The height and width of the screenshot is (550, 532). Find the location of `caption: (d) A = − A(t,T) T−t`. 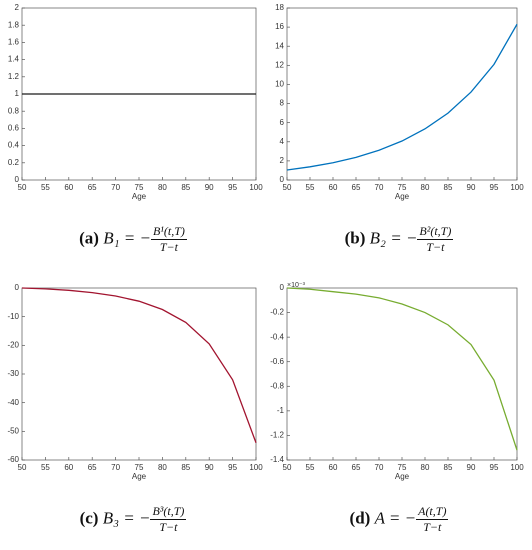

caption: (d) A = − A(t,T) T−t is located at coordinates (399, 519).